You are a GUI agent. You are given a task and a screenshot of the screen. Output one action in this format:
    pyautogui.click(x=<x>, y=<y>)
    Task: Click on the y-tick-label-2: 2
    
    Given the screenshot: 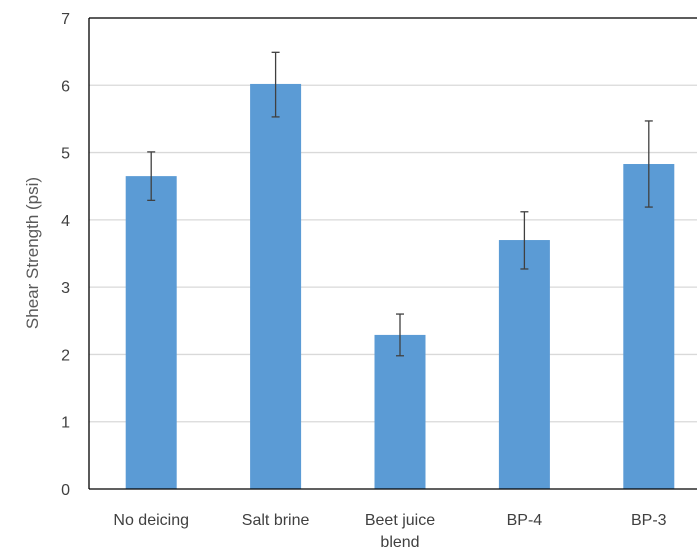 What is the action you would take?
    pyautogui.click(x=65, y=355)
    